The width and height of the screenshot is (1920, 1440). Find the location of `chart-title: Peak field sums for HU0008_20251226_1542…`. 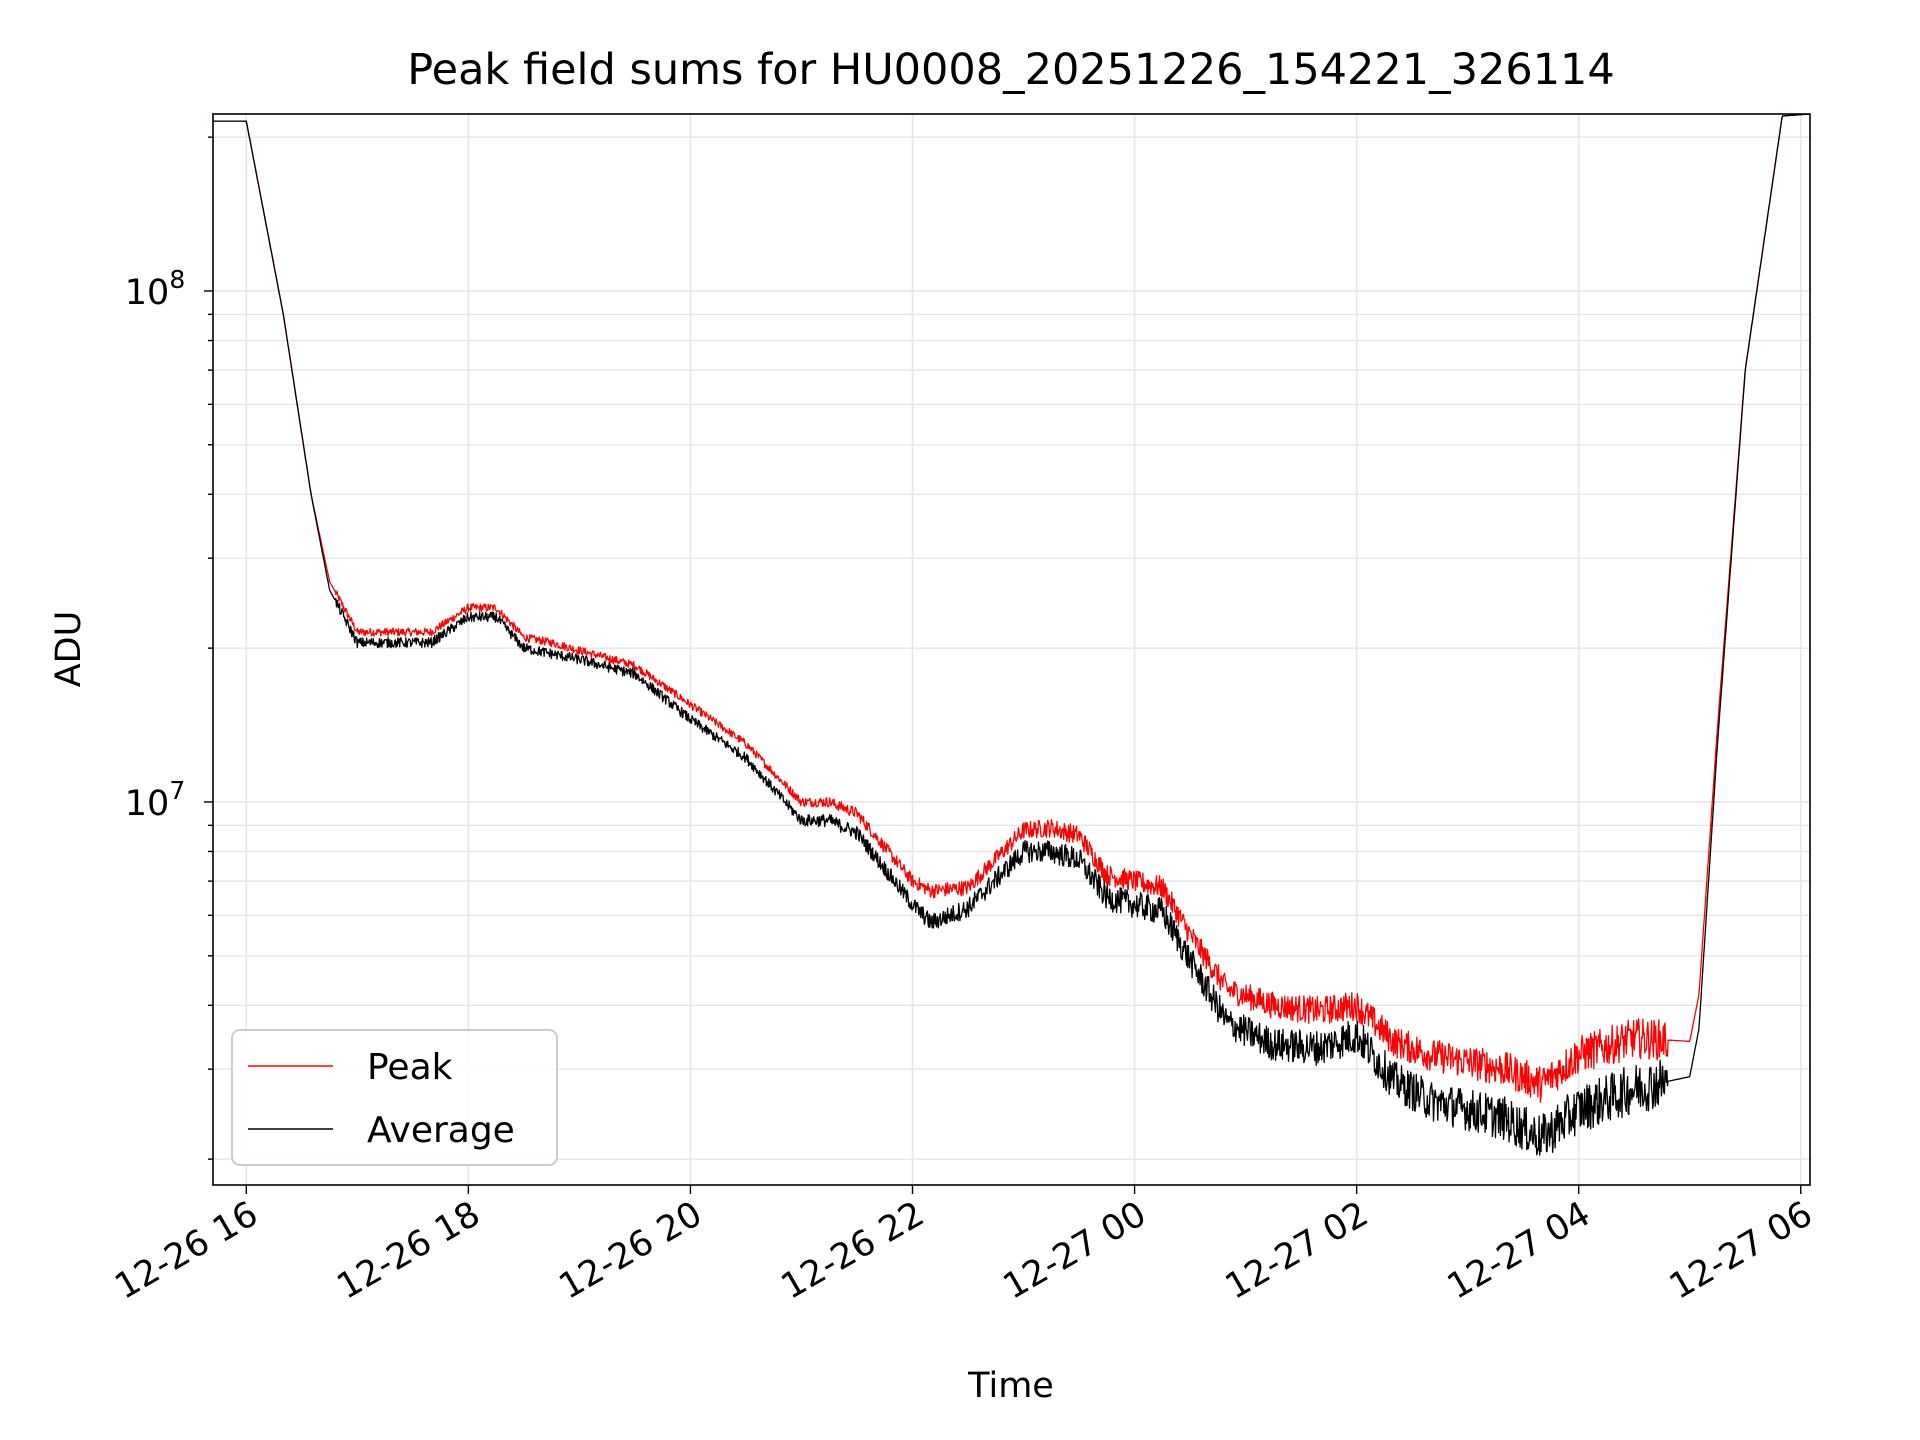

chart-title: Peak field sums for HU0008_20251226_1542… is located at coordinates (1011, 70).